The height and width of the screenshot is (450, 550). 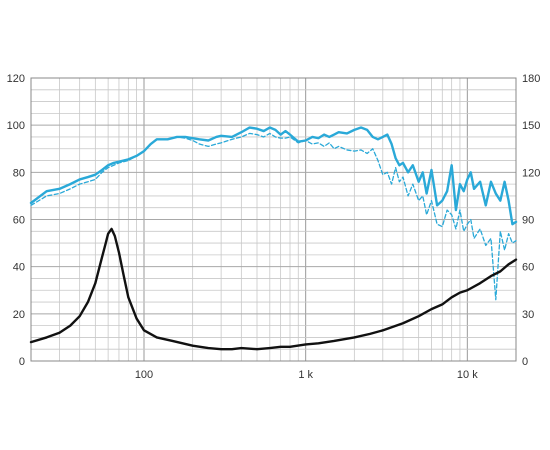 I want to click on y-left-tick-label: 0, so click(x=22, y=362).